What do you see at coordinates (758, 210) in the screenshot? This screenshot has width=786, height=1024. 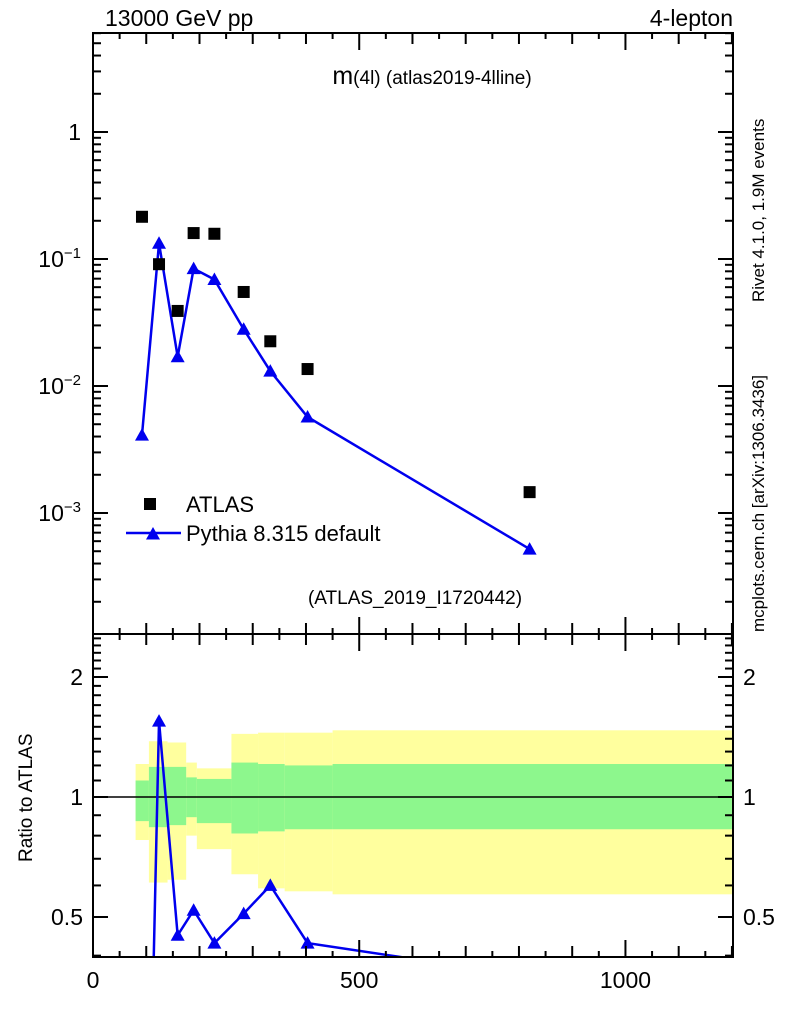 I see `rivet-version-note: Rivet 4.1.0, 1.9M events` at bounding box center [758, 210].